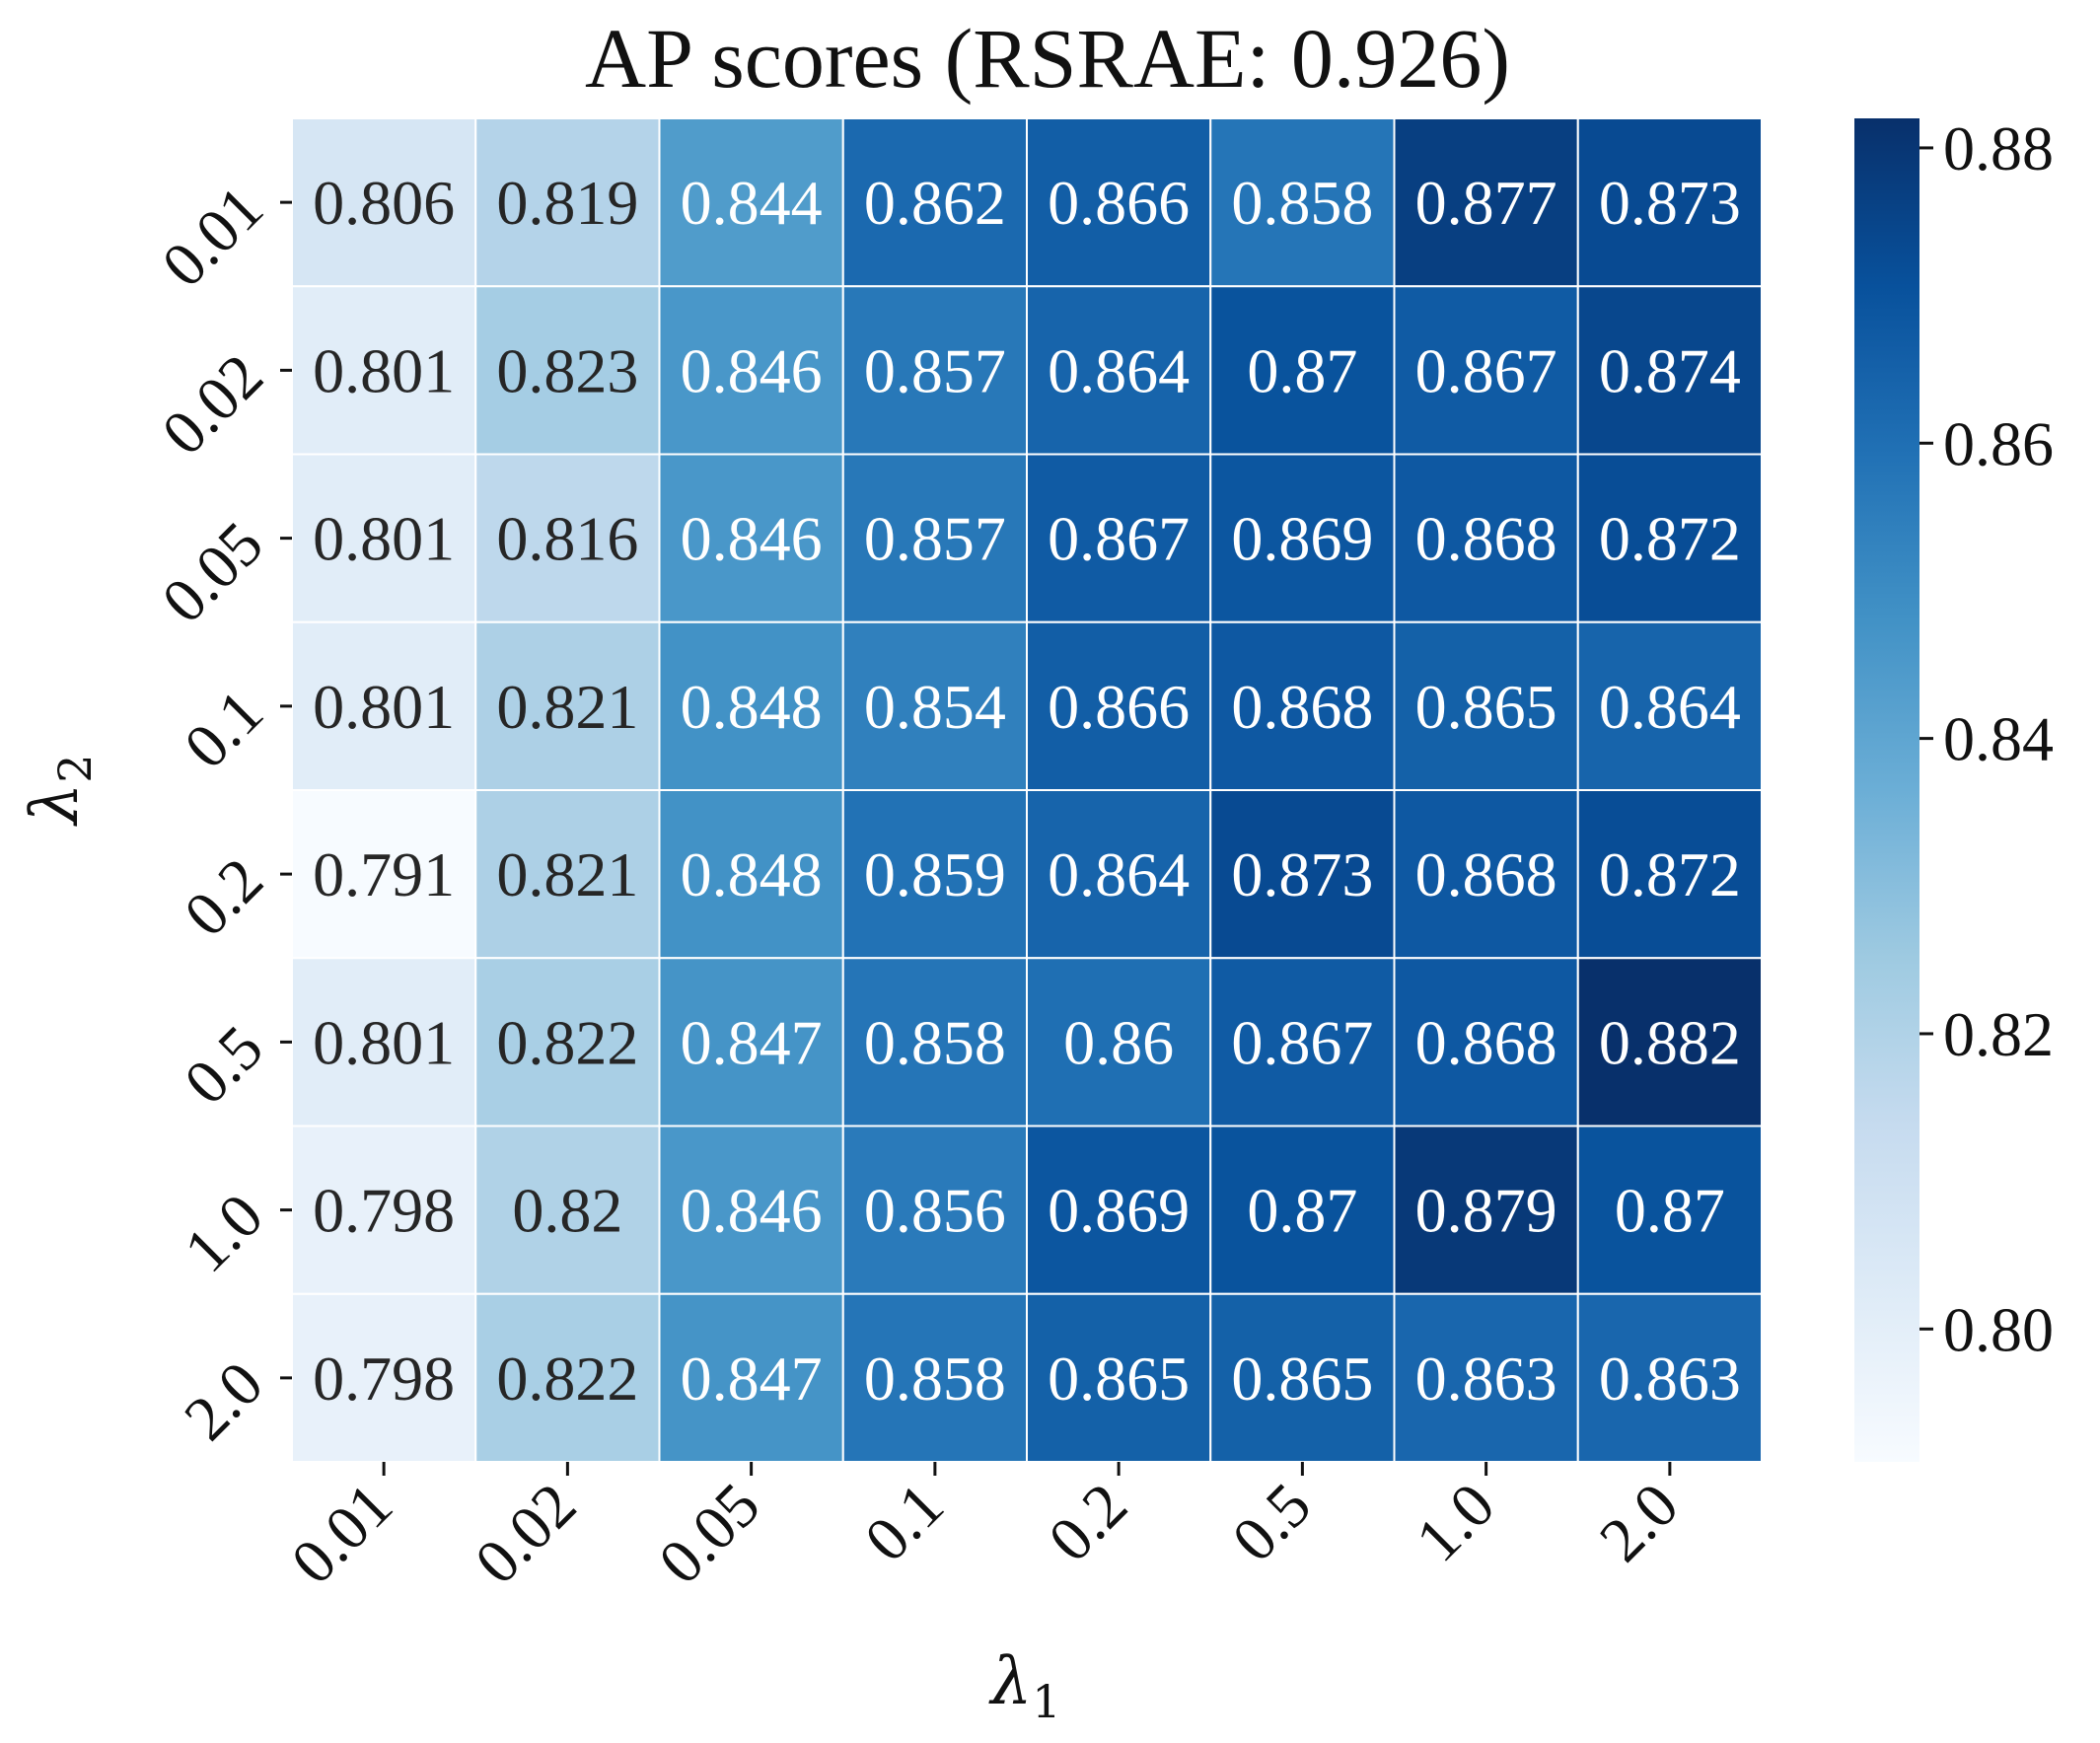  What do you see at coordinates (1047, 58) in the screenshot?
I see `chart-title: AP scores (RSRAE: 0.926)` at bounding box center [1047, 58].